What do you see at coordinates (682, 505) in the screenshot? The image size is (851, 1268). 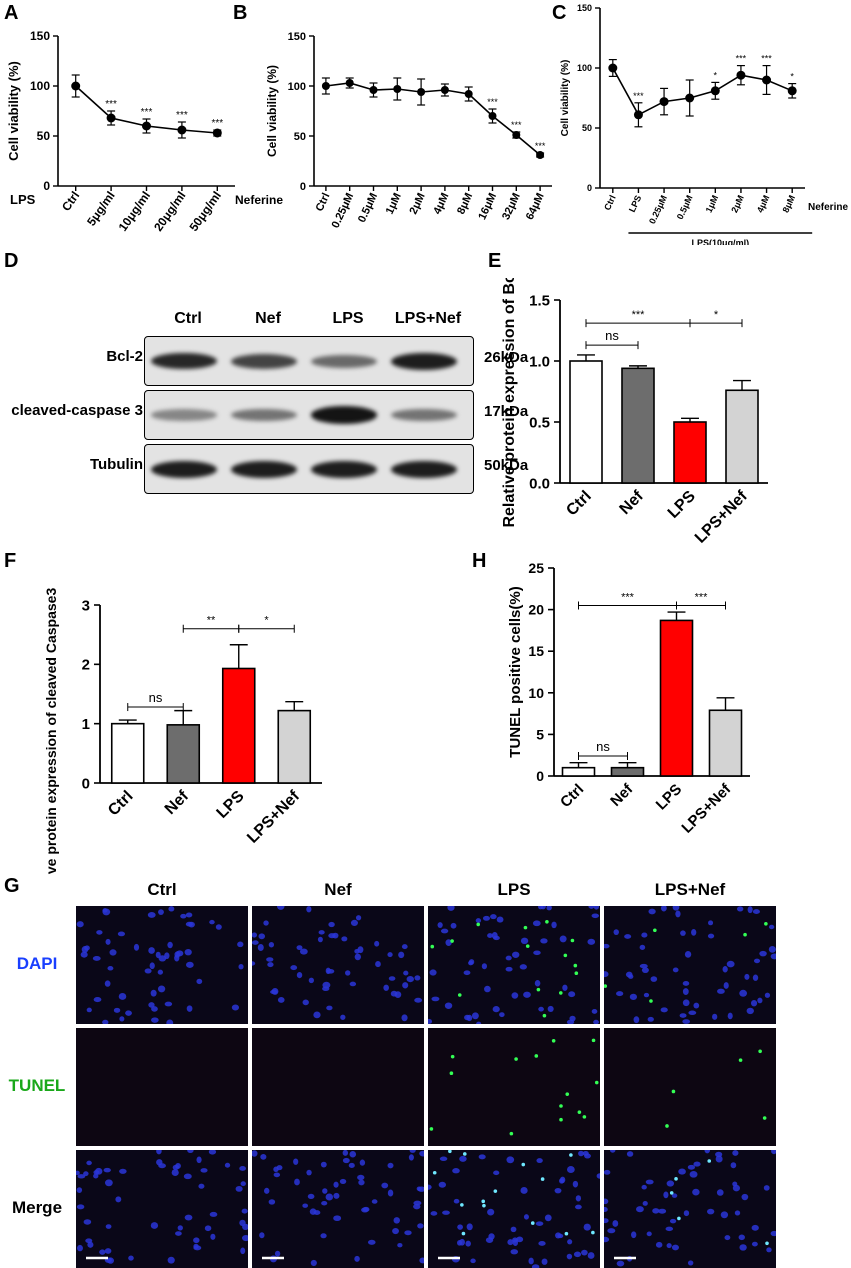 I see `x-tick-label: LPS` at bounding box center [682, 505].